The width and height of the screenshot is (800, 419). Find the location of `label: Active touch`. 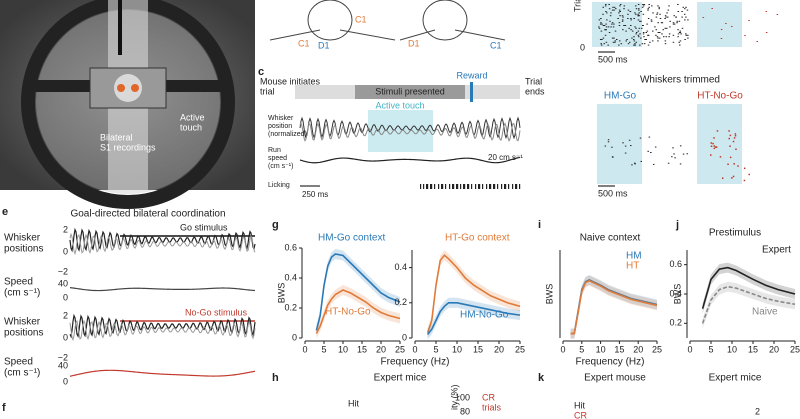

label: Active touch is located at coordinates (399, 105).